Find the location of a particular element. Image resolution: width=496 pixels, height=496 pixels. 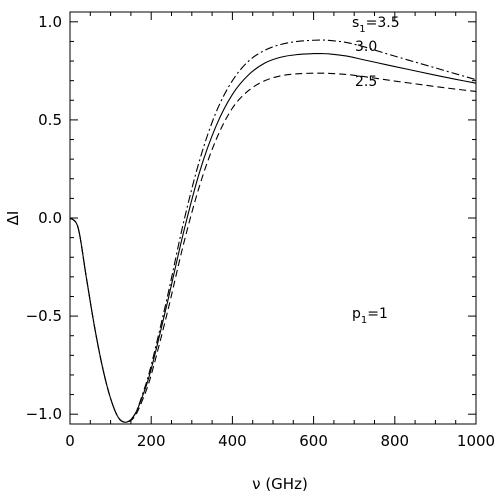

x-tick-label: 200 is located at coordinates (151, 441).